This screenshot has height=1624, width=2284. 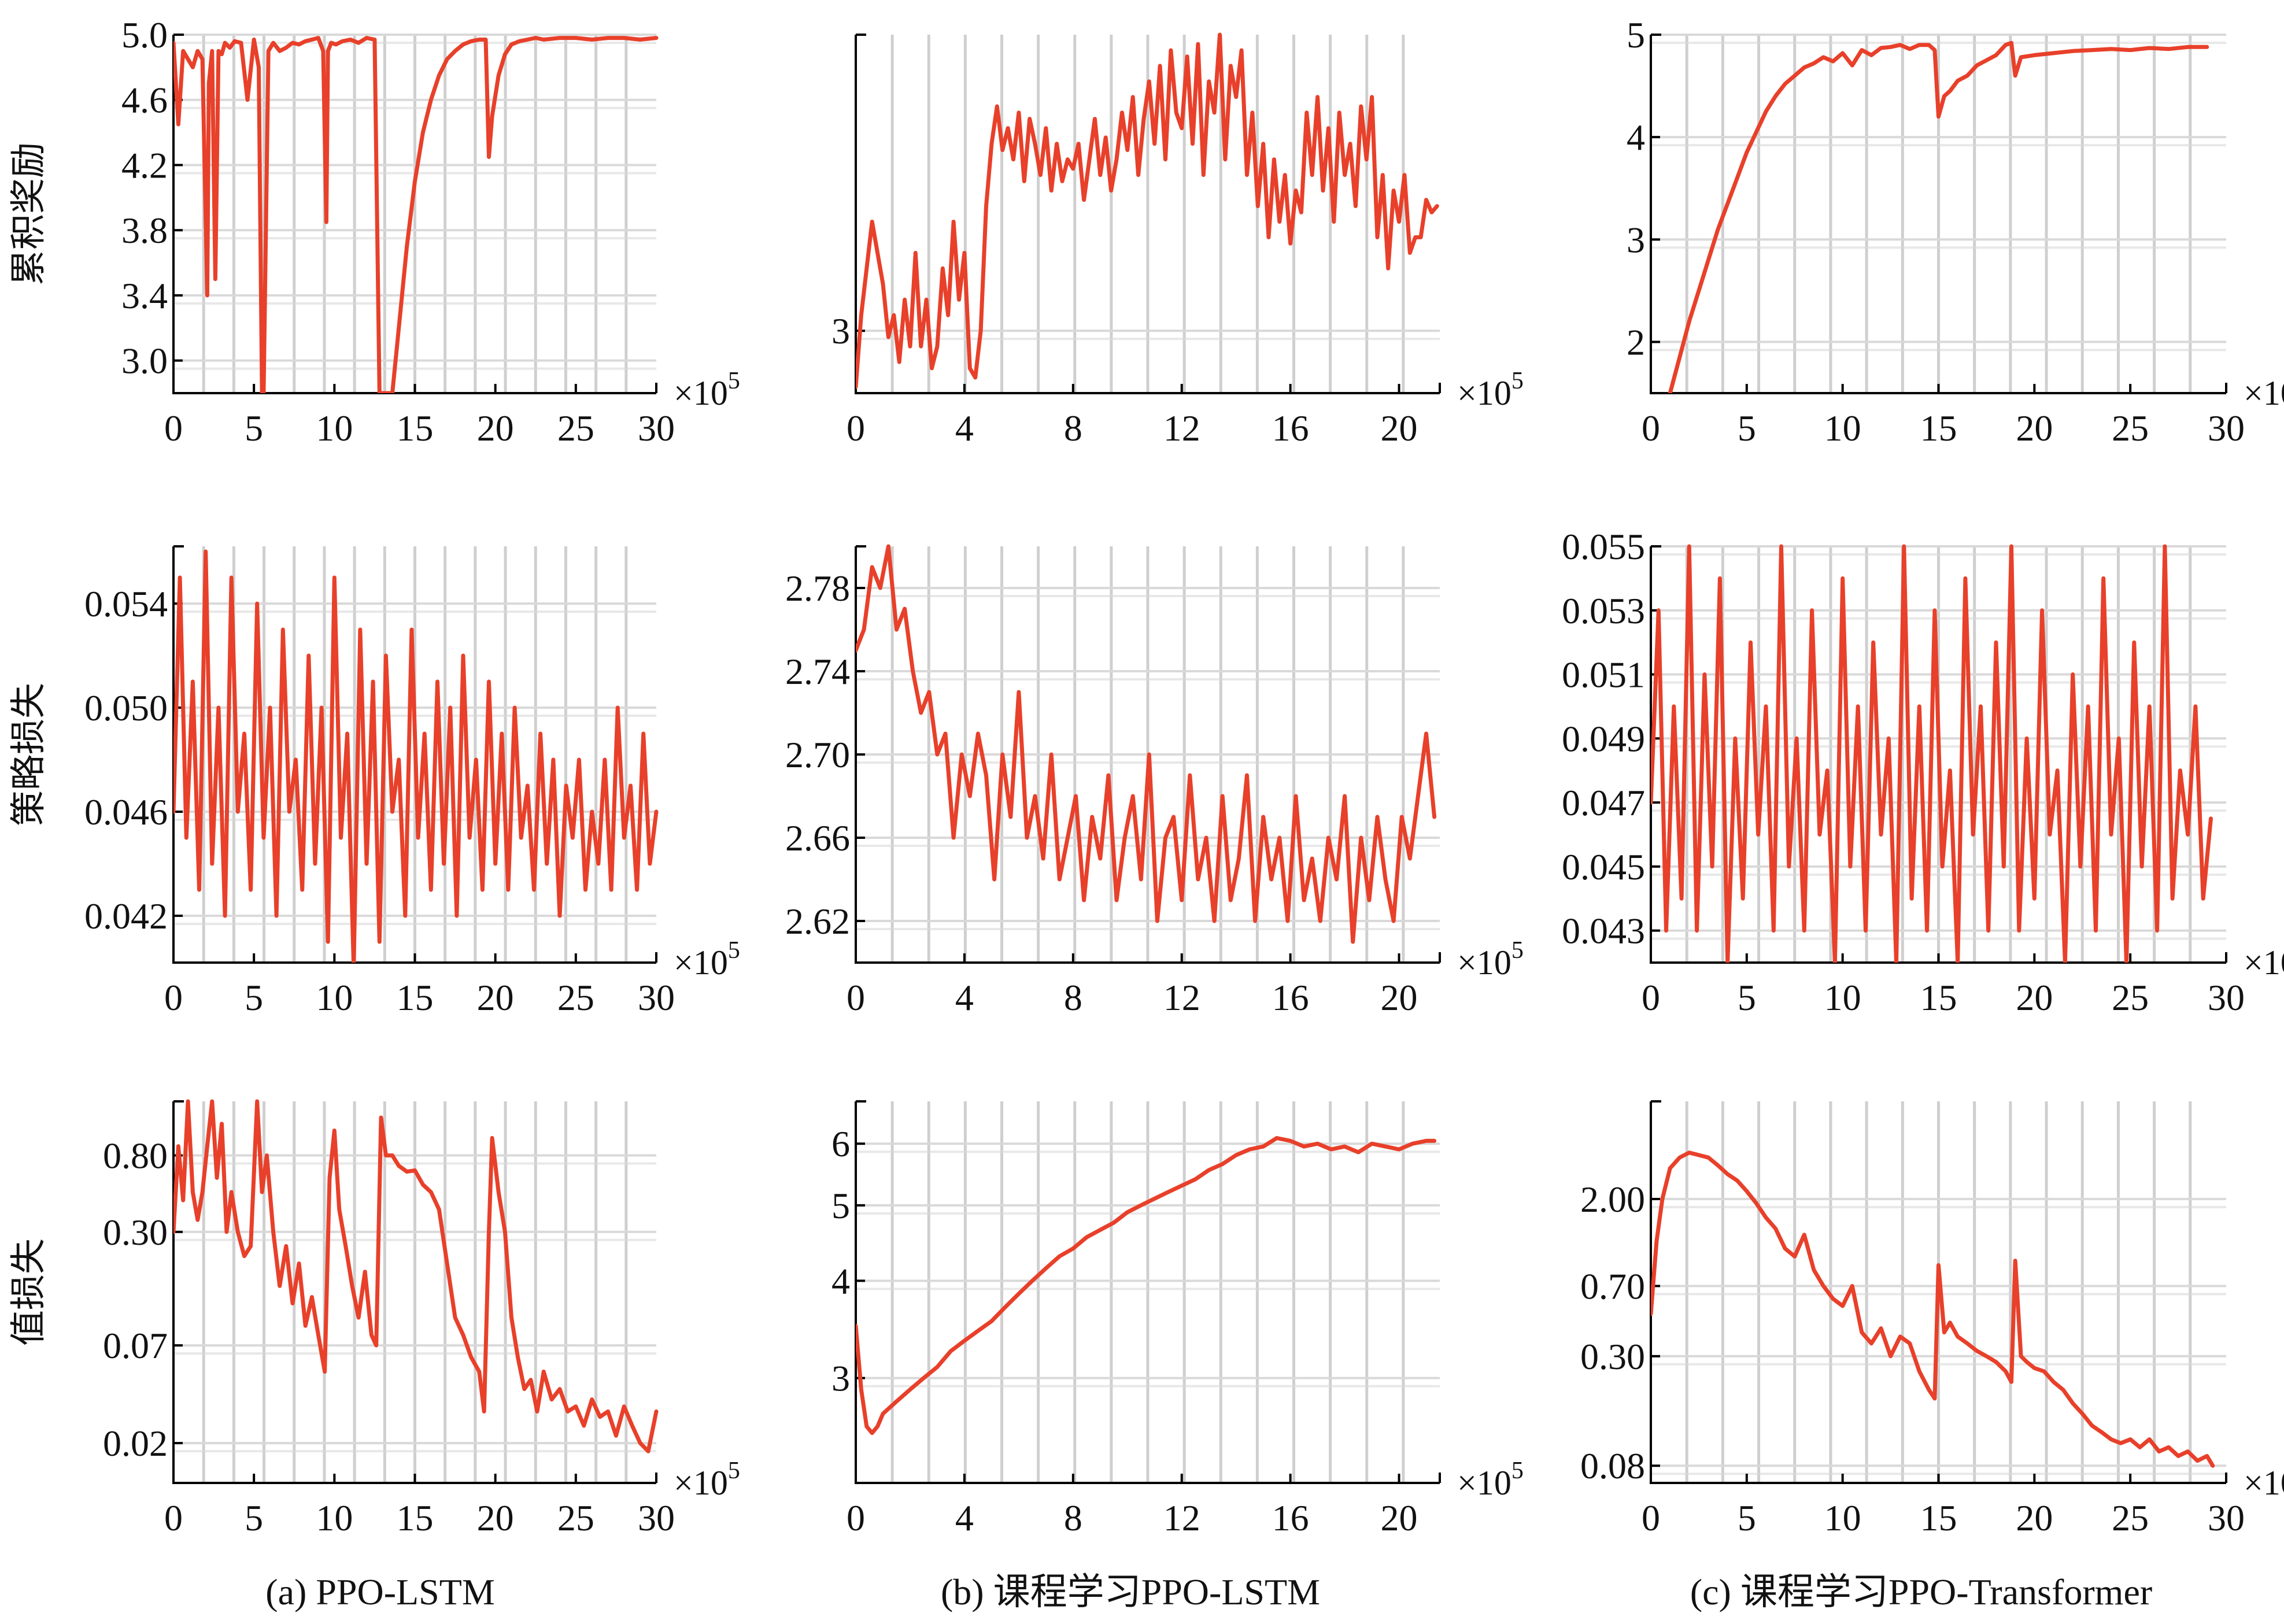 I want to click on y-tick-label: 0.08, so click(x=1613, y=1465).